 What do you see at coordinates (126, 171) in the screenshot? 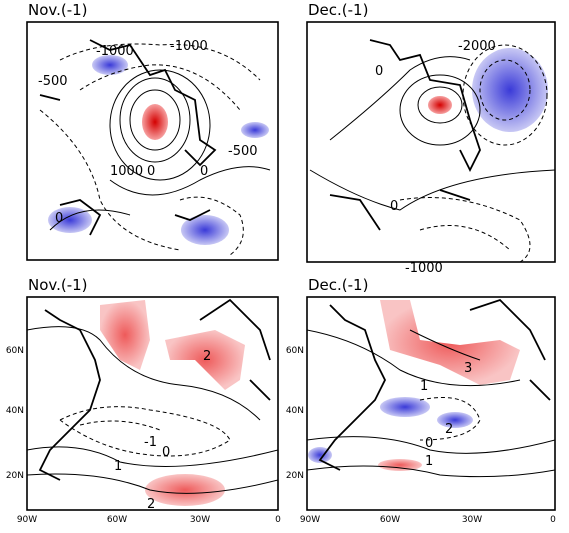
I see `contour-label: 1000` at bounding box center [126, 171].